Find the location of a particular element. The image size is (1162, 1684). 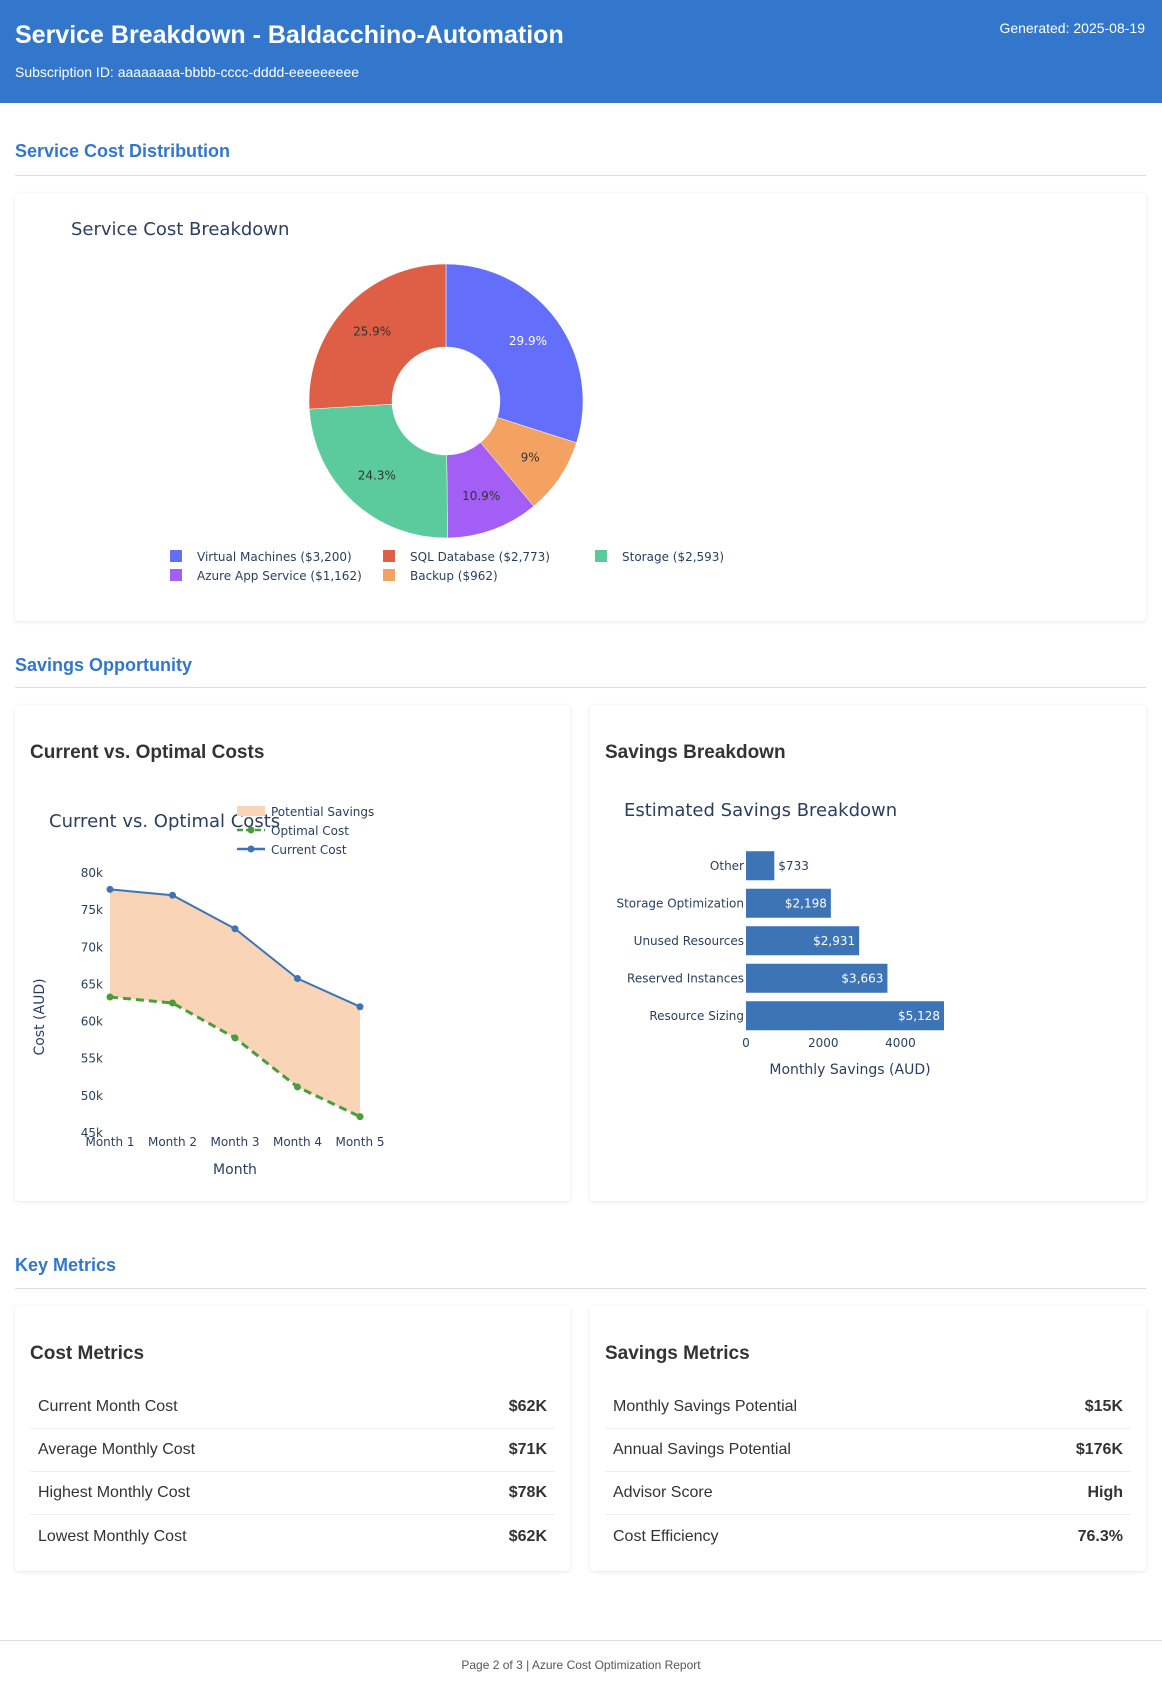

metric-value: High is located at coordinates (1105, 1492).